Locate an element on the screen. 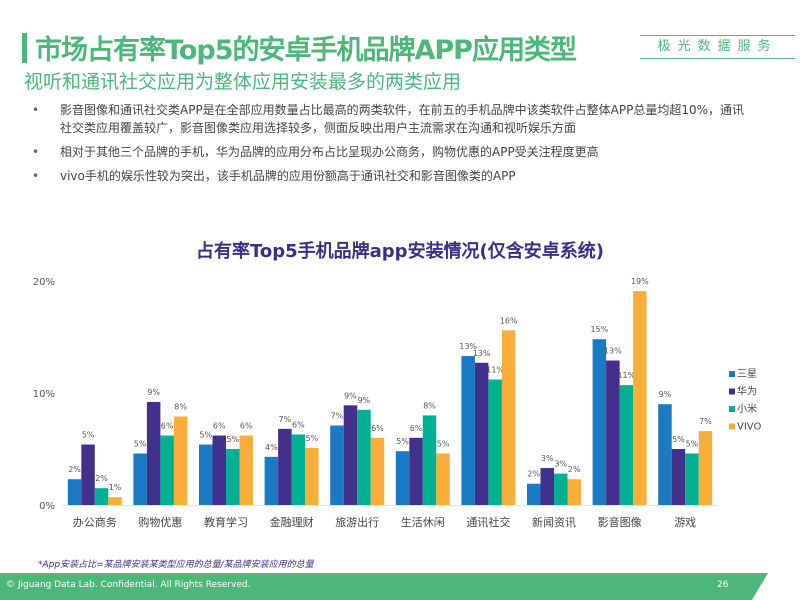  legend-label: 三星 is located at coordinates (747, 374).